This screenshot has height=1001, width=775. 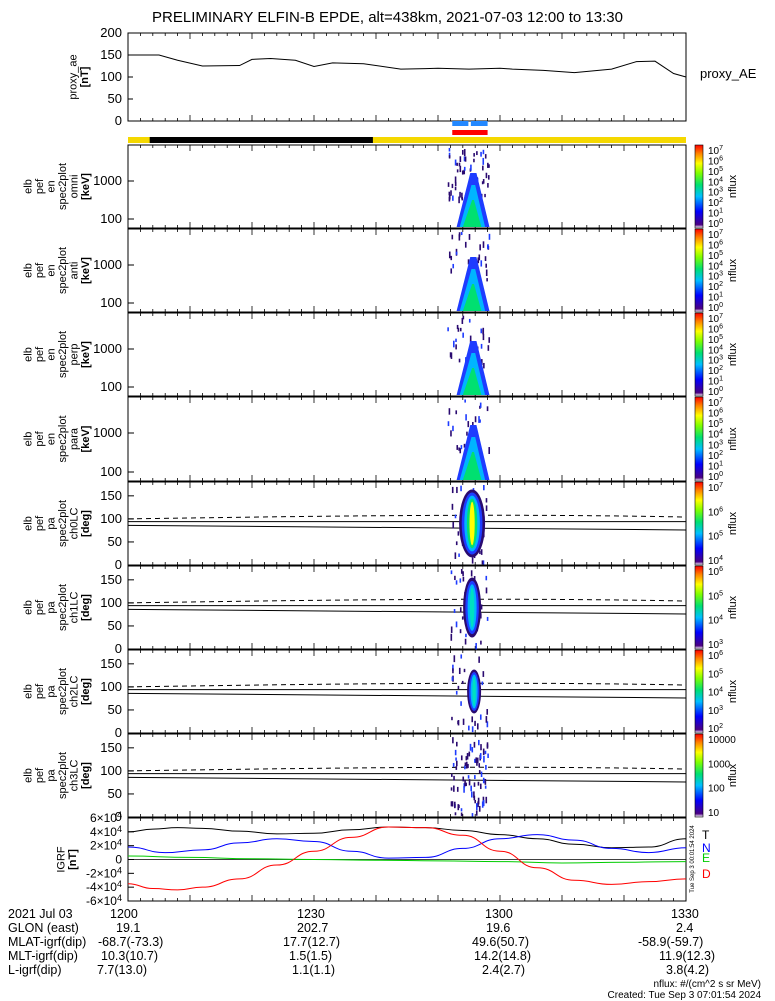 What do you see at coordinates (63, 607) in the screenshot?
I see `ch1LC-ylabel-3: spec2plot` at bounding box center [63, 607].